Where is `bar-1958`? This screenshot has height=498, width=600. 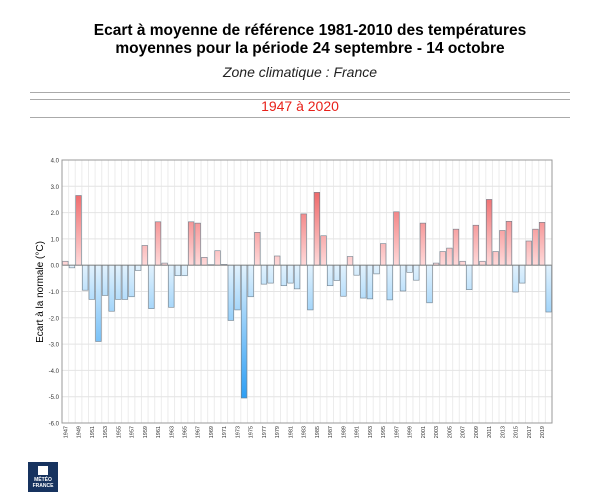 bar-1958 is located at coordinates (138, 267).